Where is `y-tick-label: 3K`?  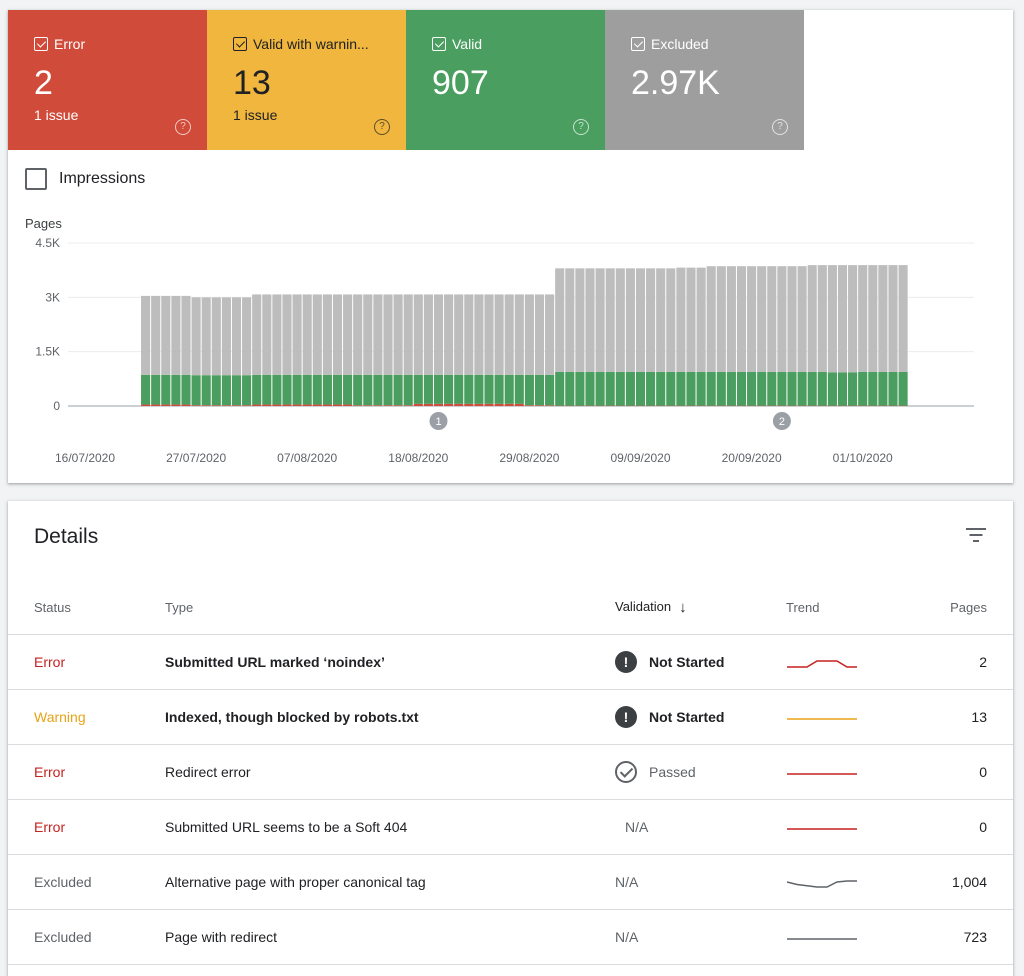
y-tick-label: 3K is located at coordinates (52, 297).